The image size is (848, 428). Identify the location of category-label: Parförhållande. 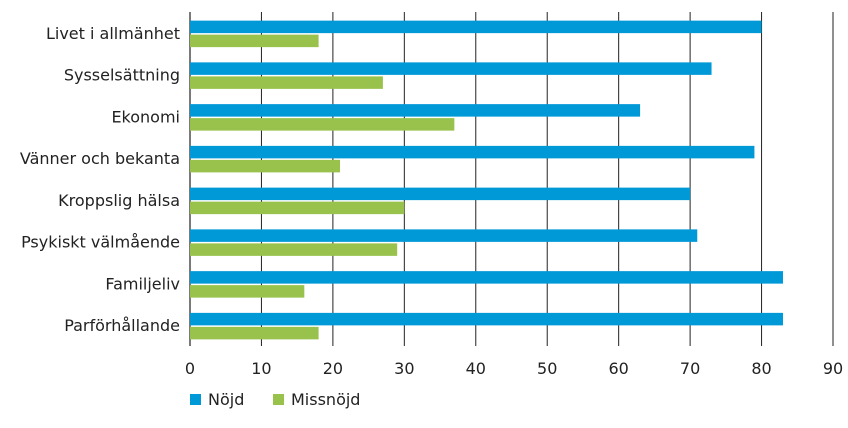
(122, 325).